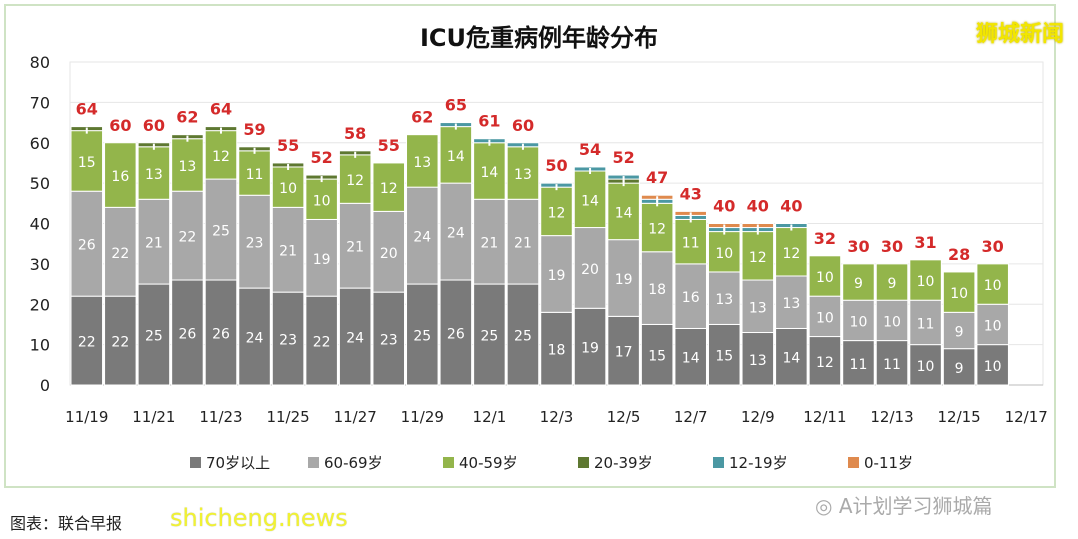 This screenshot has width=1078, height=539. Describe the element at coordinates (220, 417) in the screenshot. I see `x-tick-label: 11/23` at that location.